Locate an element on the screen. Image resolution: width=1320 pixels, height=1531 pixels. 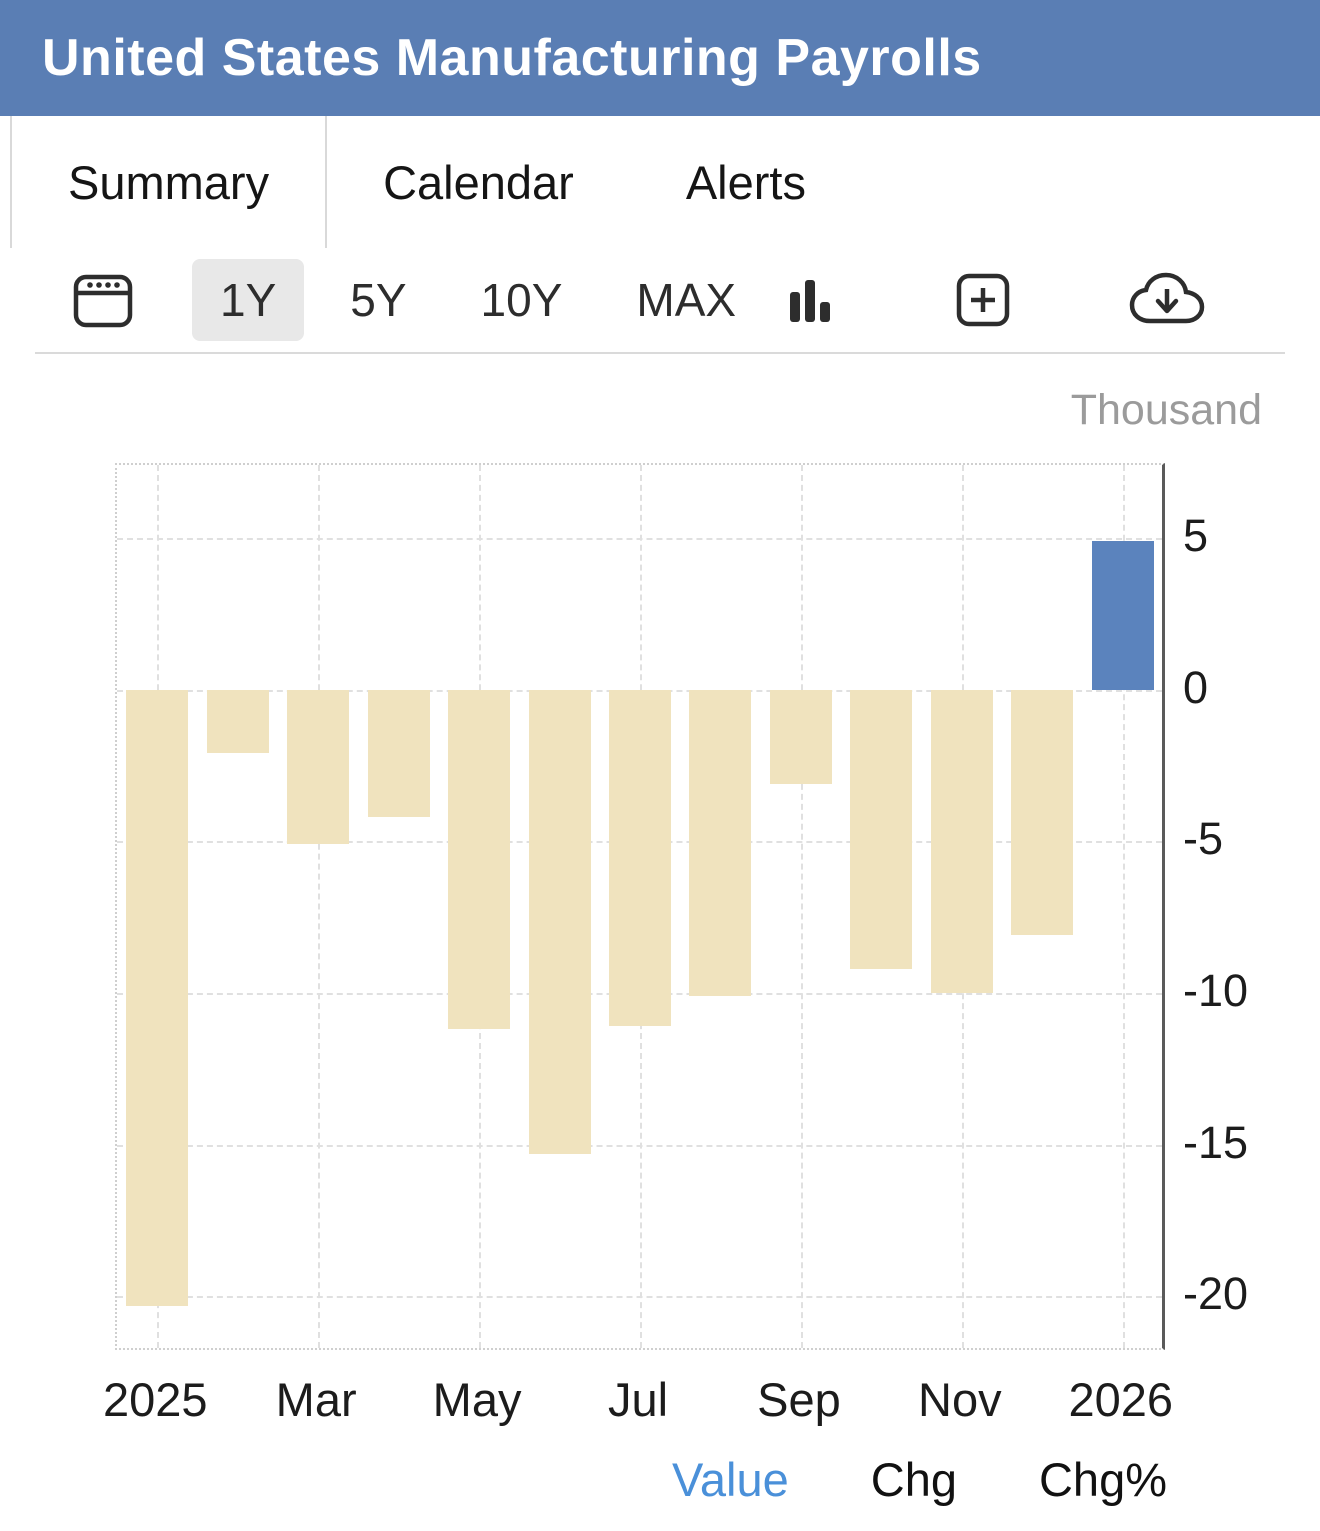
y-tick-label: -15 is located at coordinates (1216, 1142).